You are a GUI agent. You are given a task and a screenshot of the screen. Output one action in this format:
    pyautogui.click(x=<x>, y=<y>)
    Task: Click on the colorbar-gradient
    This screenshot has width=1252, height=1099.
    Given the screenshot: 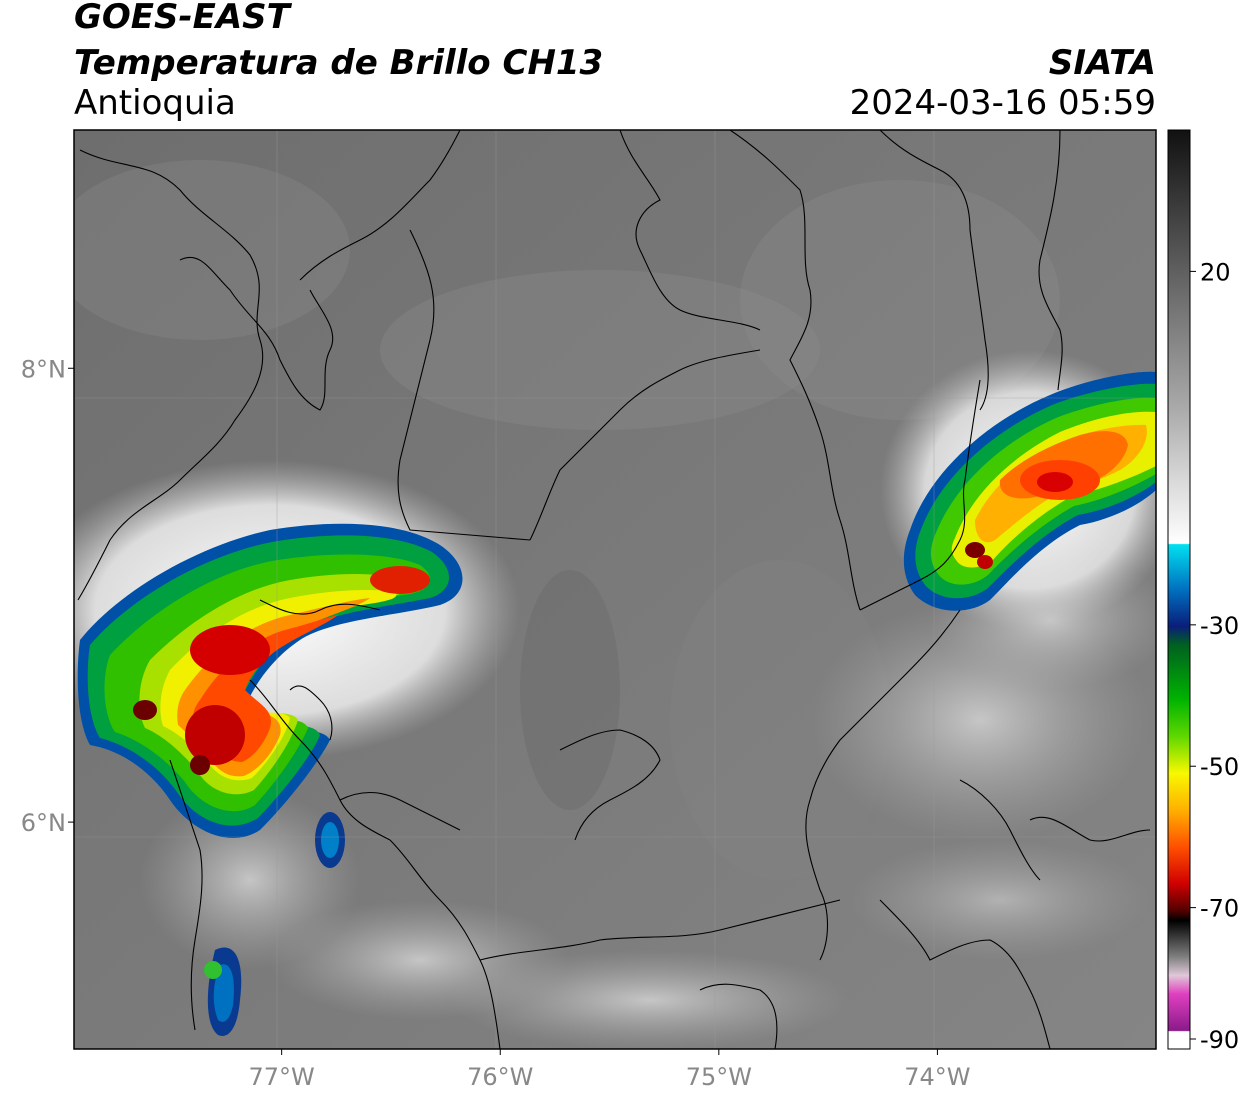 What is the action you would take?
    pyautogui.click(x=1179, y=589)
    